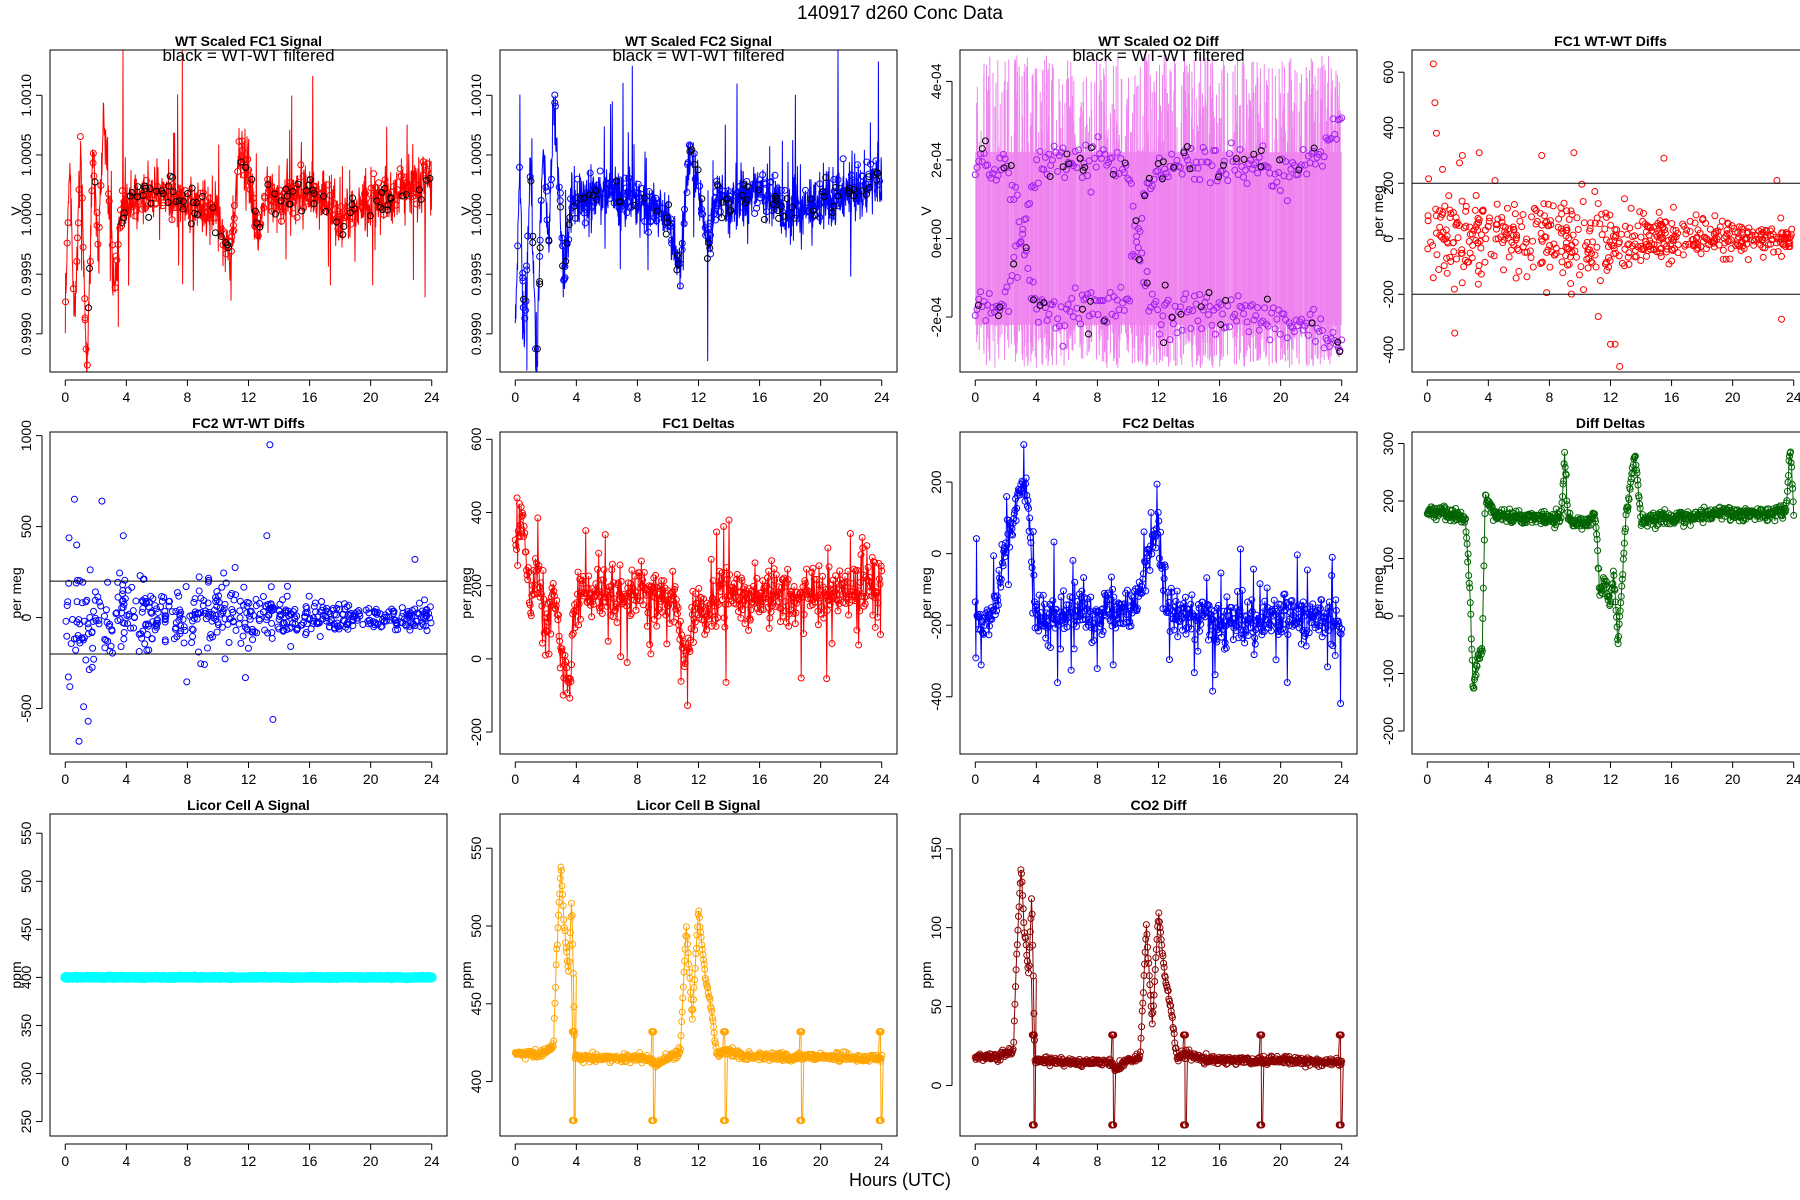 The width and height of the screenshot is (1800, 1200). Describe the element at coordinates (371, 397) in the screenshot. I see `x-tick-label: 20` at that location.